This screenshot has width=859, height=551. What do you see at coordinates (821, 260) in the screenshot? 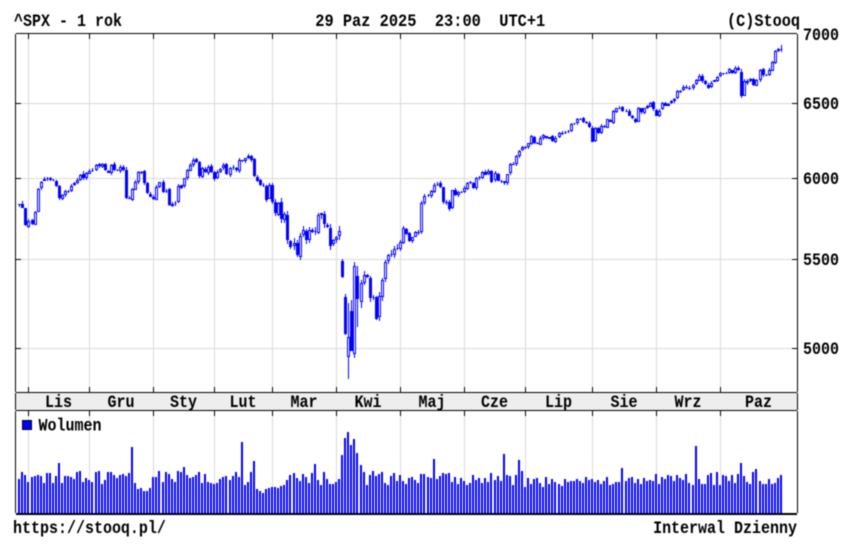
I see `svg-text: 5500` at bounding box center [821, 260].